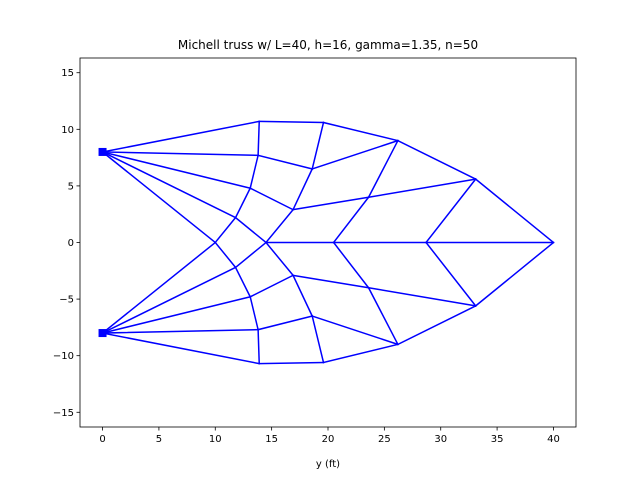 The width and height of the screenshot is (640, 480). I want to click on truss-member-S2b-T1, so click(514, 274).